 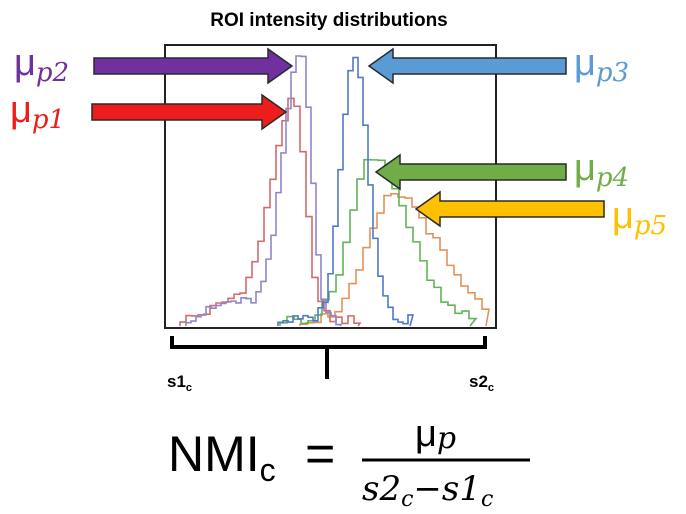 What do you see at coordinates (509, 209) in the screenshot?
I see `arrow-p5` at bounding box center [509, 209].